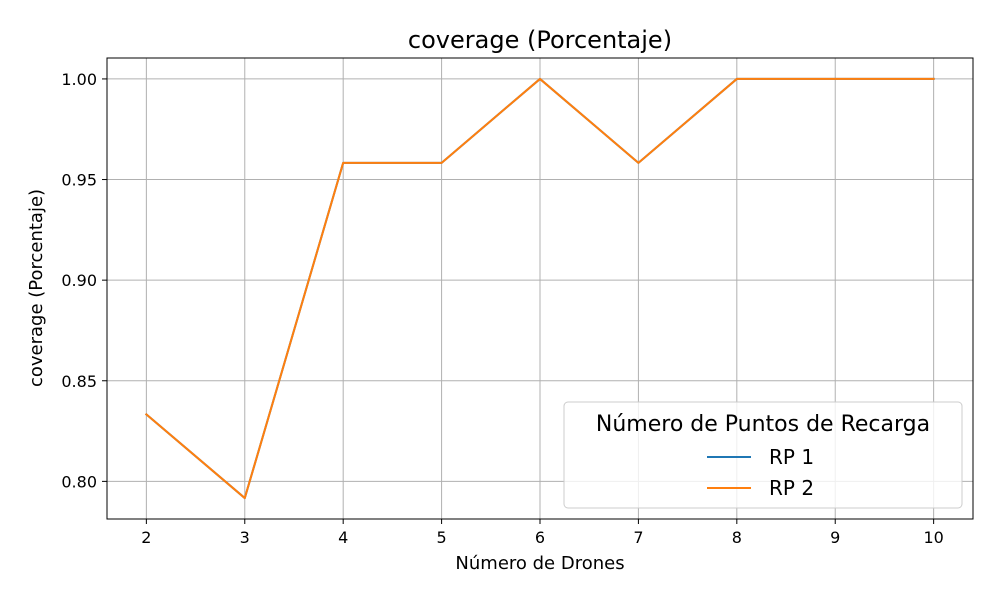  I want to click on x-tick-label: 2, so click(146, 537).